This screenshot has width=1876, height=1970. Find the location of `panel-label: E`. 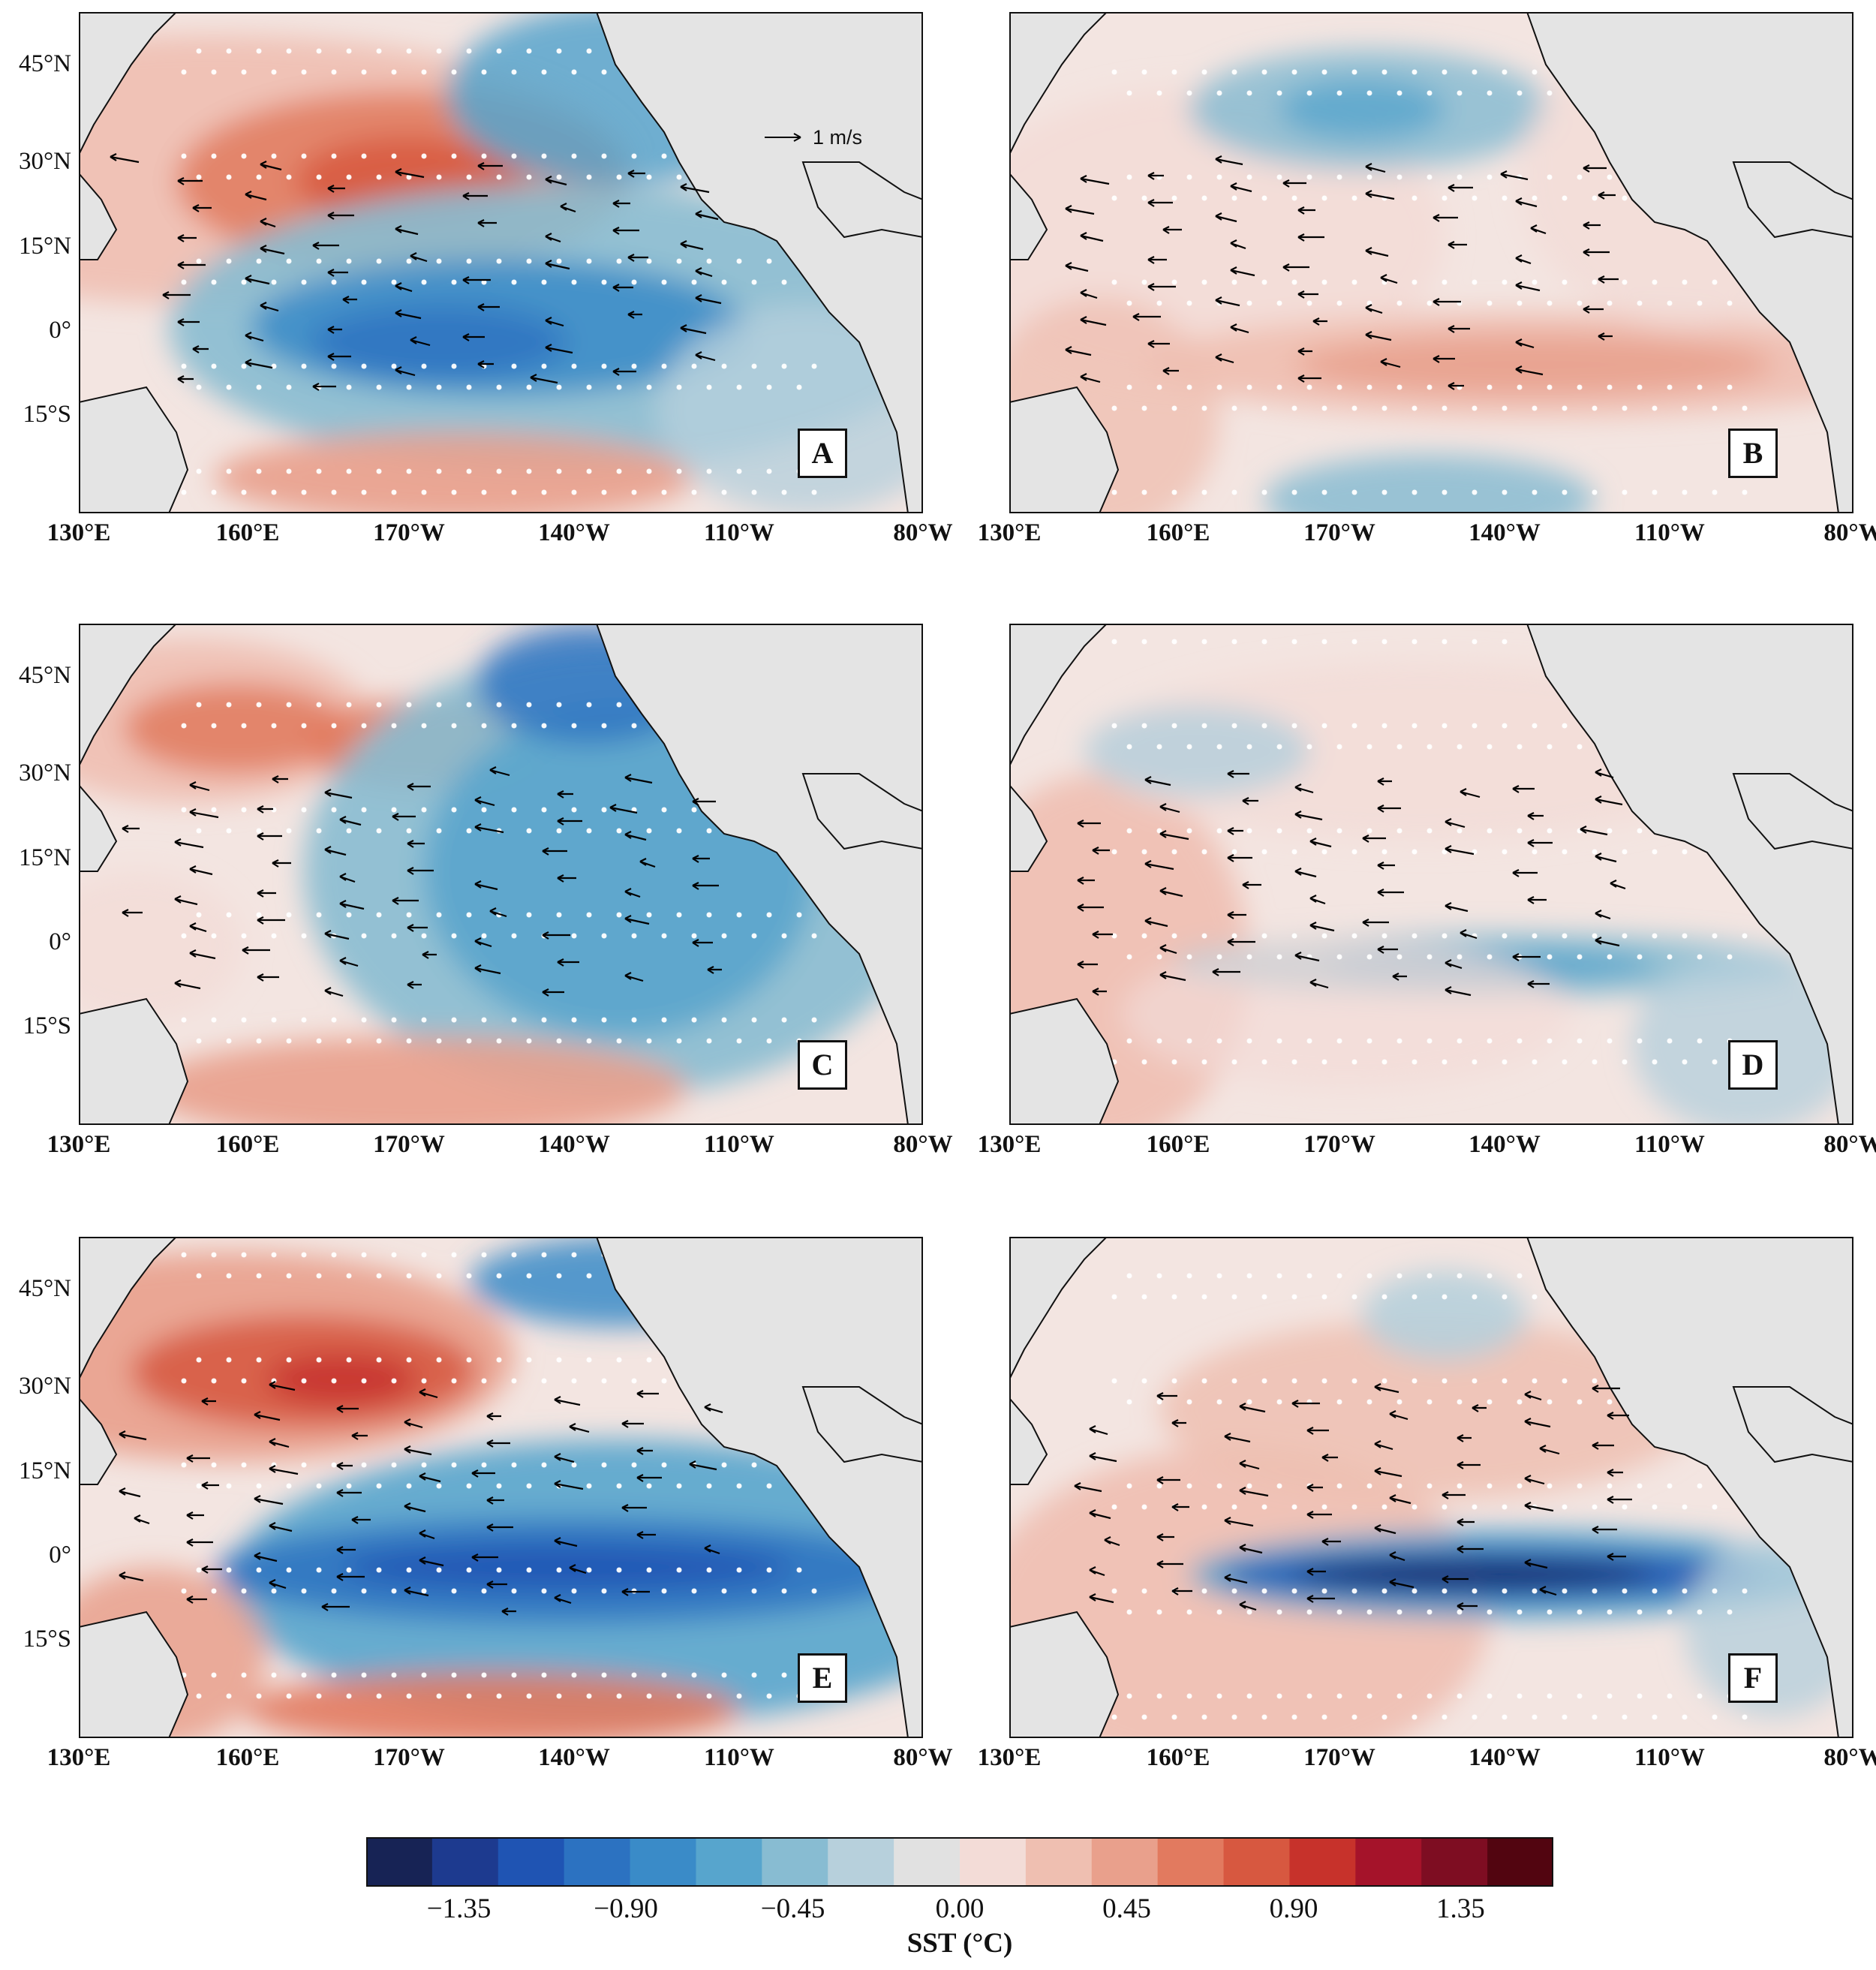

panel-label: E is located at coordinates (822, 1678).